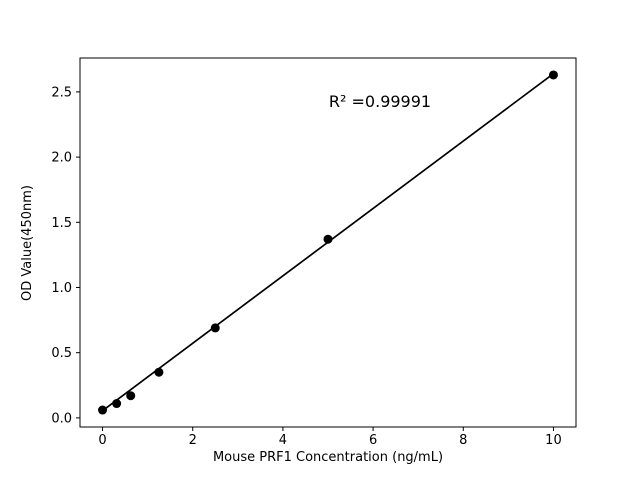  I want to click on x-tick-label: 2, so click(193, 440).